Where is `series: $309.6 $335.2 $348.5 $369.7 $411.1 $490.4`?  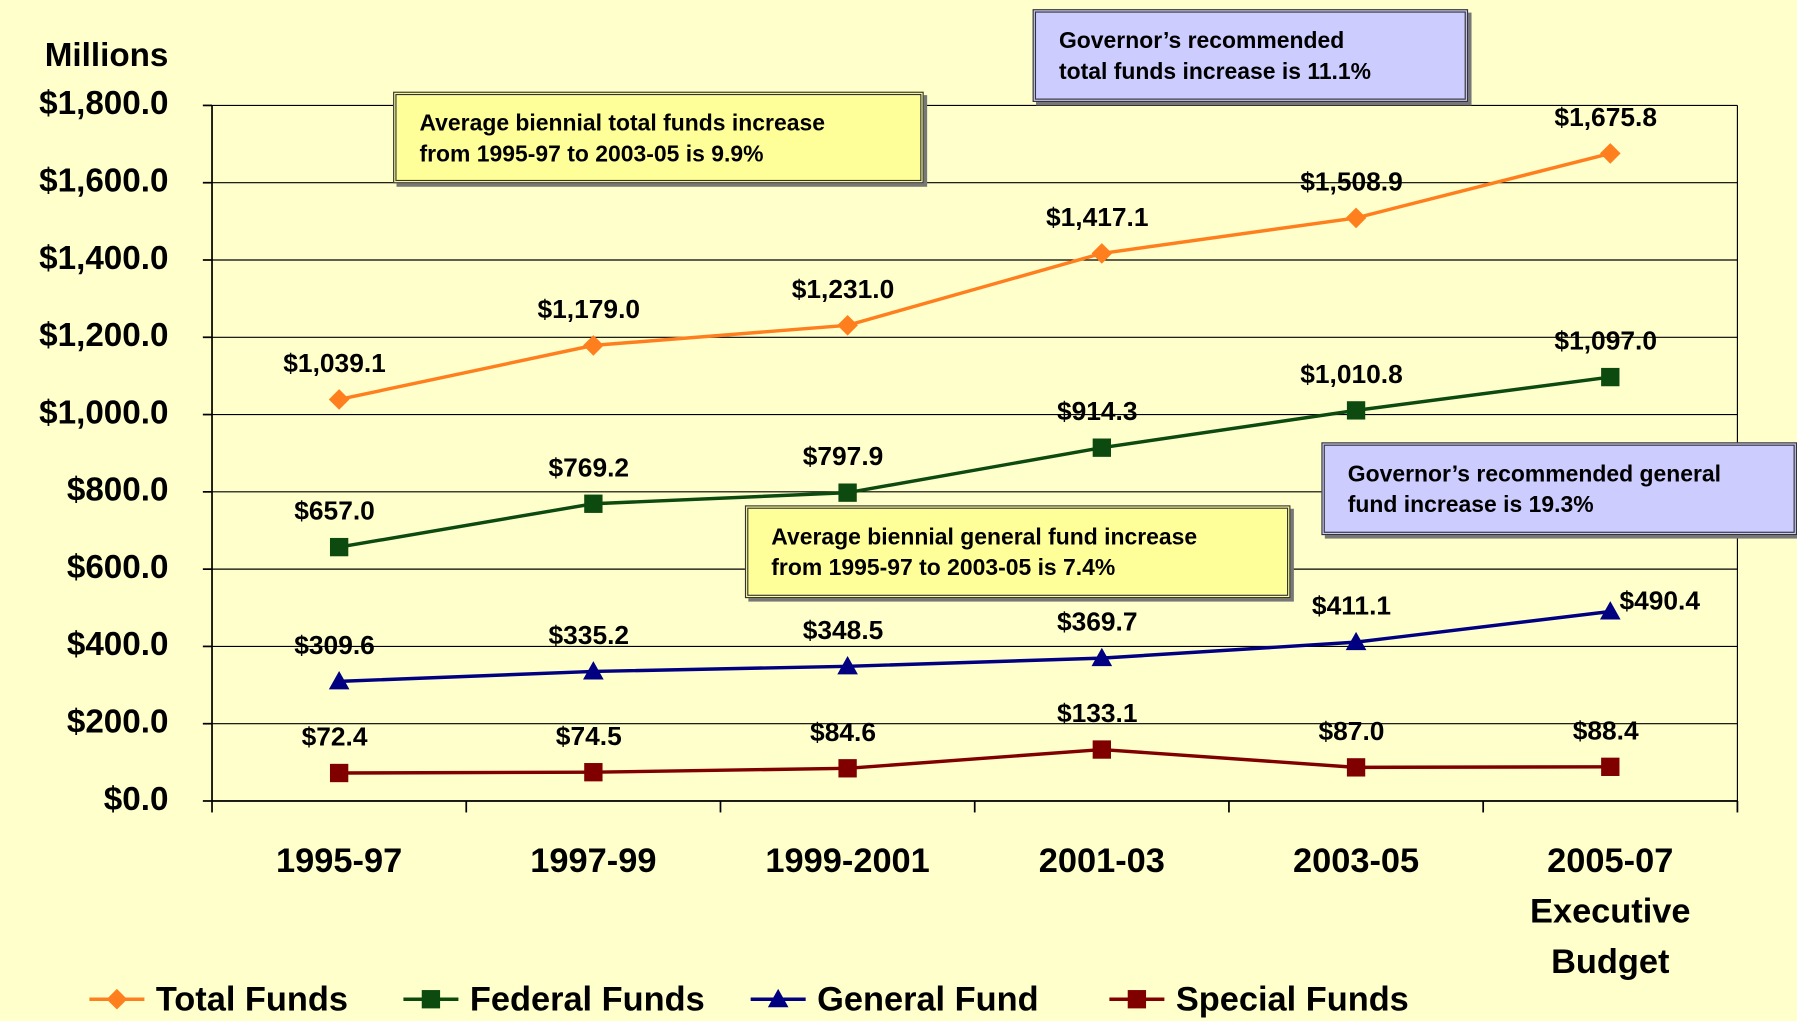
series: $309.6 $335.2 $348.5 $369.7 $411.1 $490.4 is located at coordinates (997, 637).